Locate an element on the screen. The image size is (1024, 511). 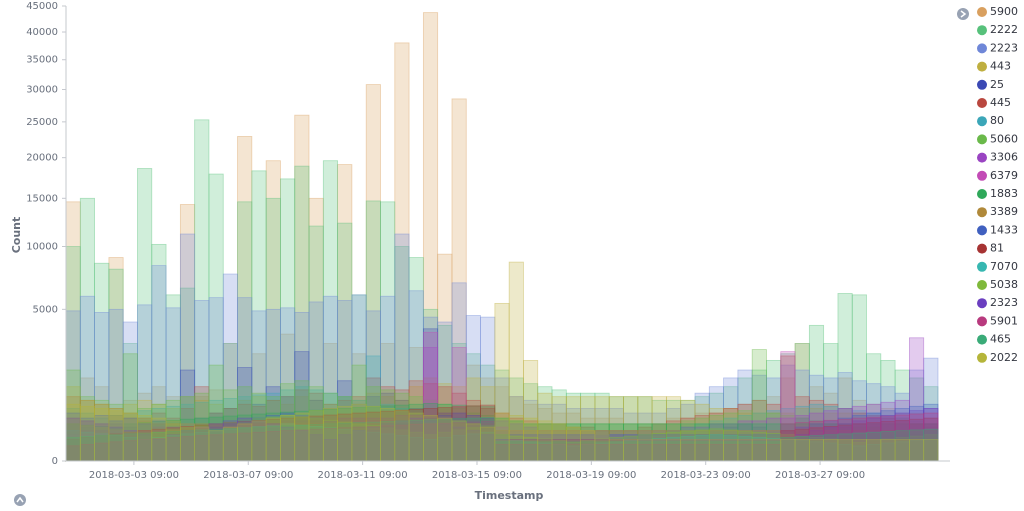
y-tick-label: 25000 is located at coordinates (42, 122).